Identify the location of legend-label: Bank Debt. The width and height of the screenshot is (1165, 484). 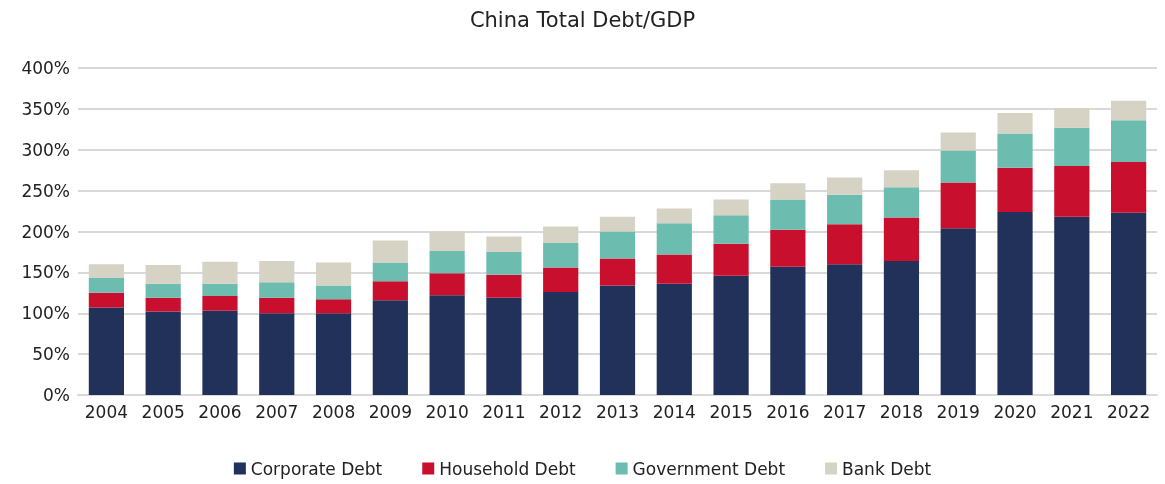
(887, 468).